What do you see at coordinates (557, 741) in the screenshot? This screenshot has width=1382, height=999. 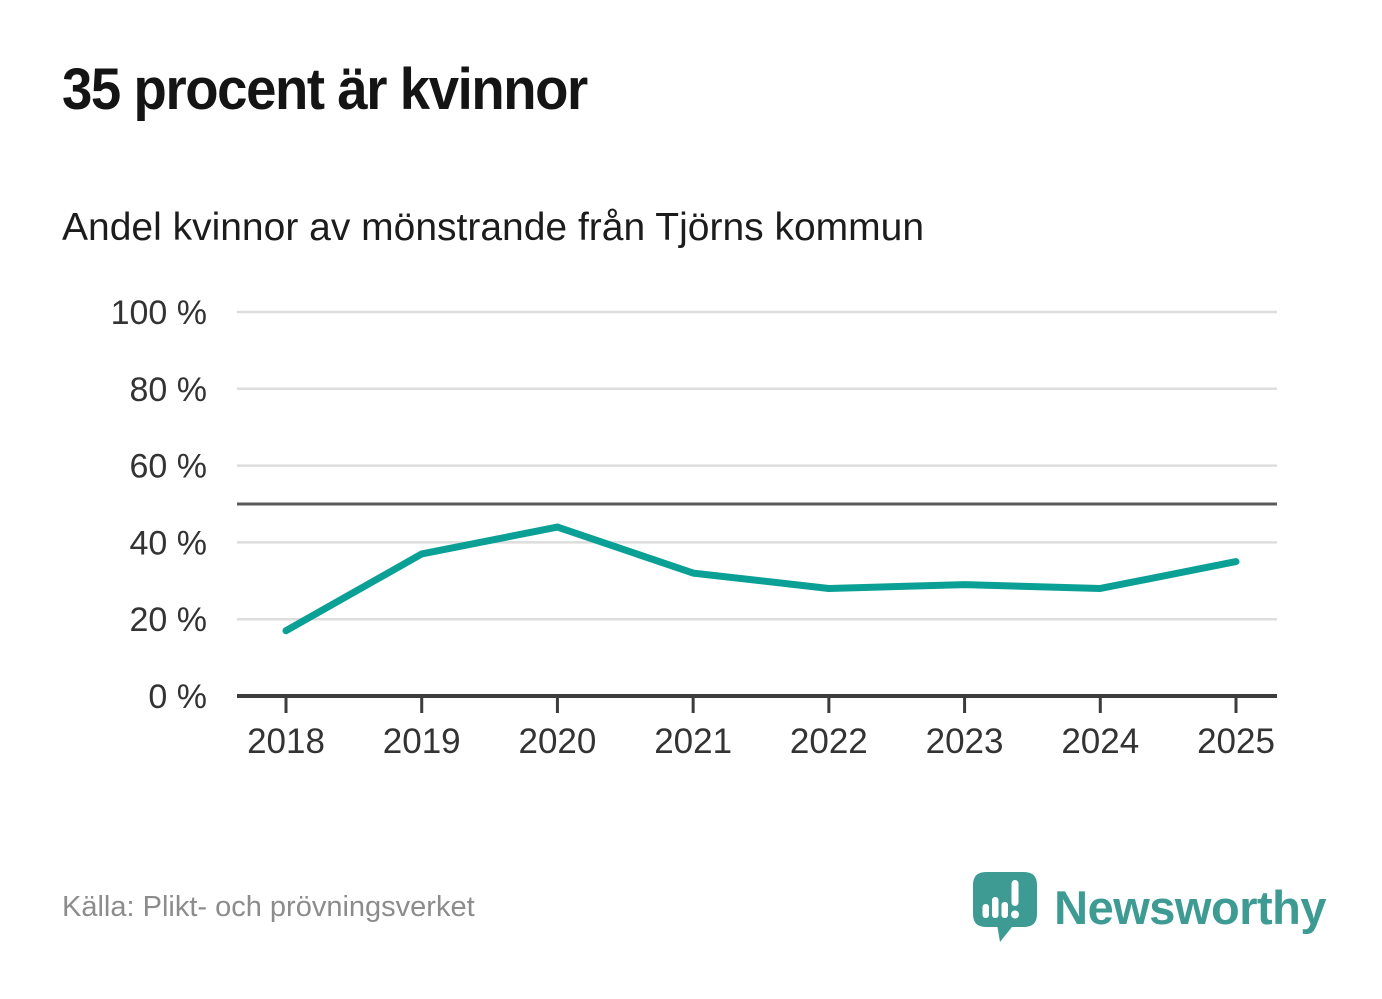 I see `x-tick-label: 2020` at bounding box center [557, 741].